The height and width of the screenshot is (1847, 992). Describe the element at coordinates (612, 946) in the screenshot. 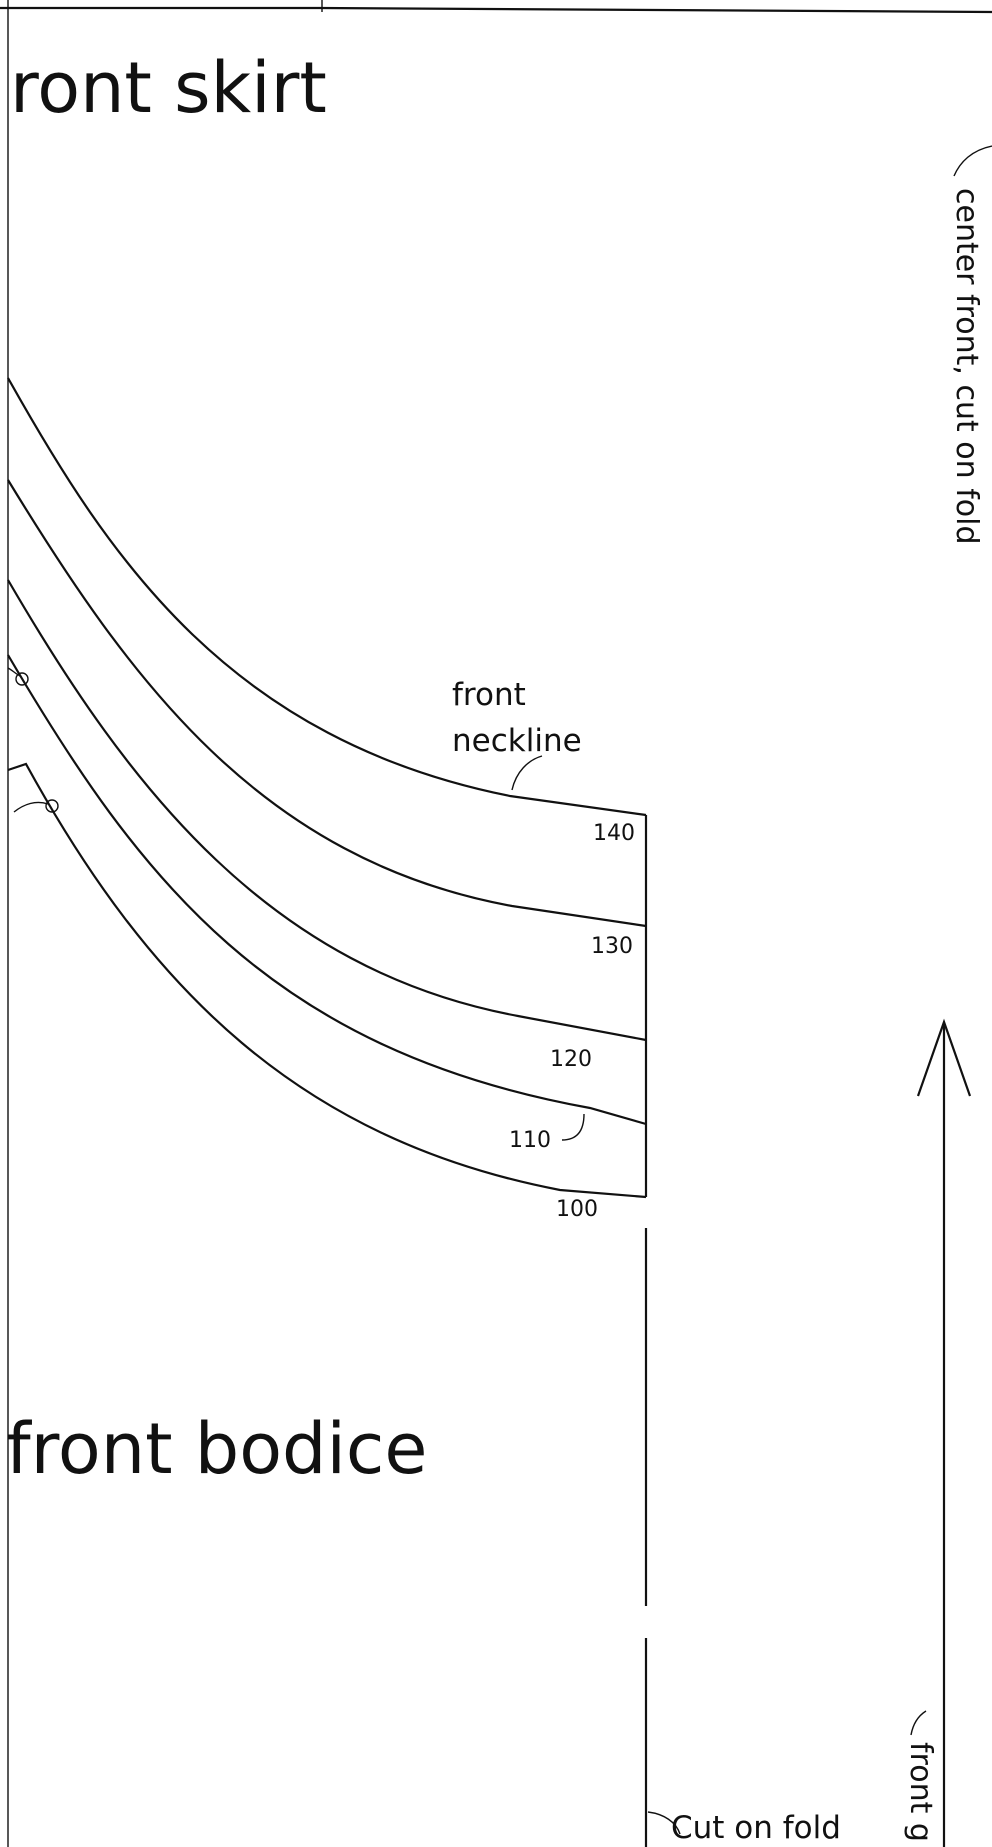

I see `size-label-130: 130` at that location.